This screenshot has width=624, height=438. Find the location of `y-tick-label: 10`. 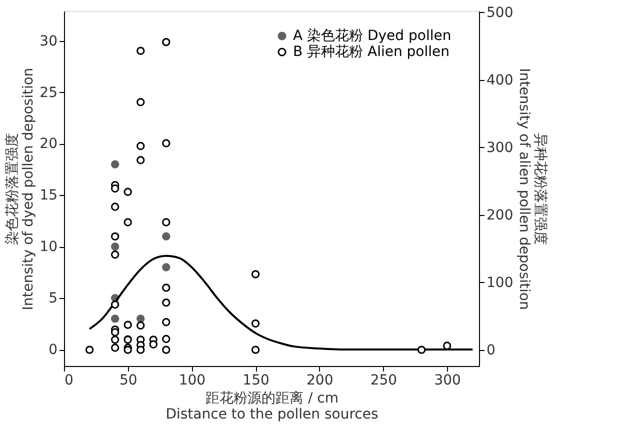

y-tick-label: 10 is located at coordinates (49, 247).